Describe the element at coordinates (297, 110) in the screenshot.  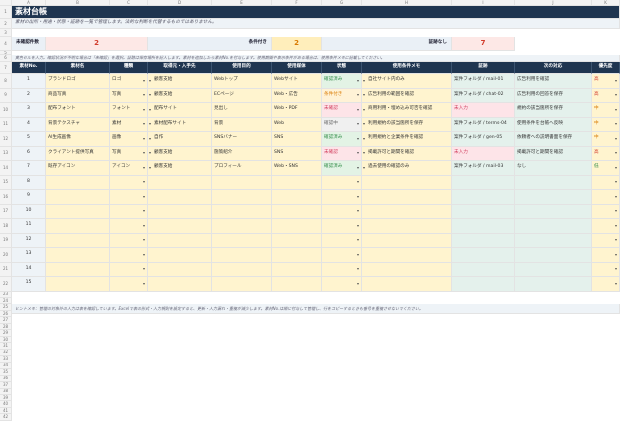
I see `table-cell: Web・PDF` at that location.